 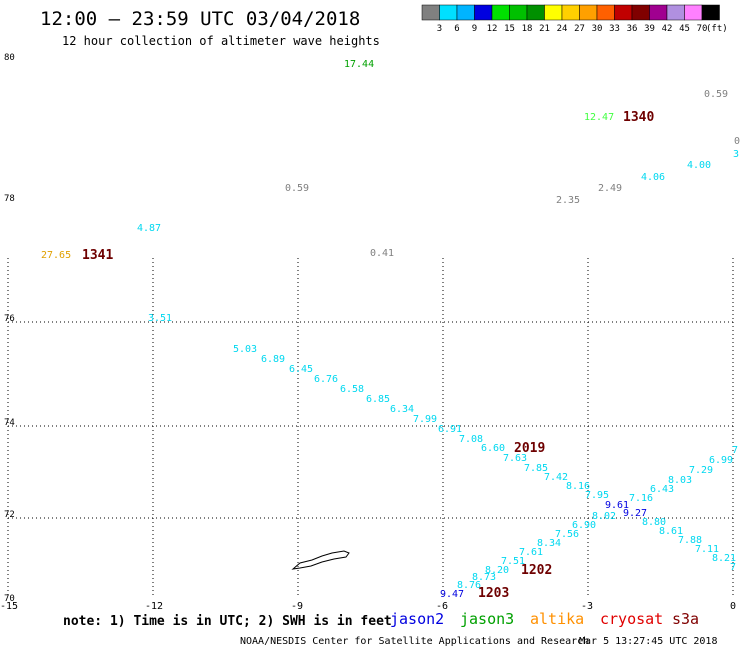 What do you see at coordinates (544, 619) in the screenshot?
I see `satellite-legend: jason2 jason3 altika cryosat s3a` at bounding box center [544, 619].